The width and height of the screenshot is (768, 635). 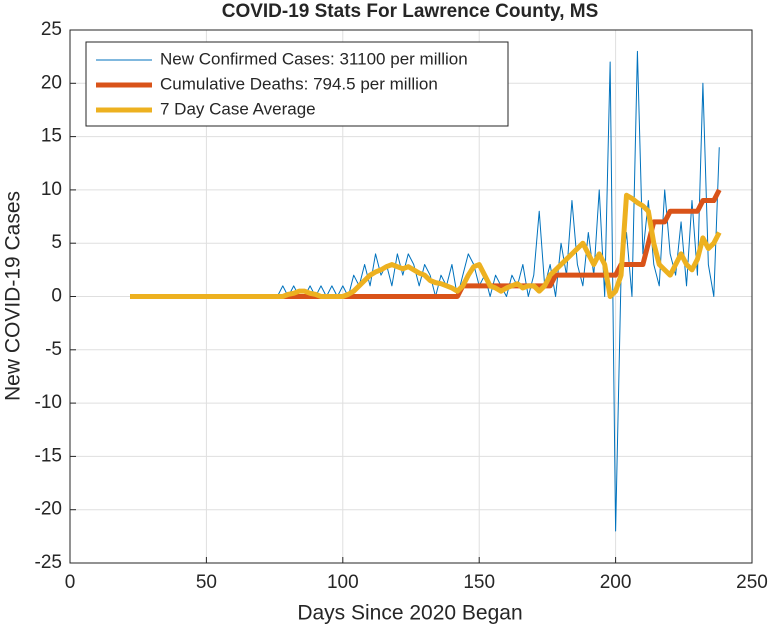 What do you see at coordinates (409, 613) in the screenshot?
I see `x-axis-label: Days Since 2020 Began` at bounding box center [409, 613].